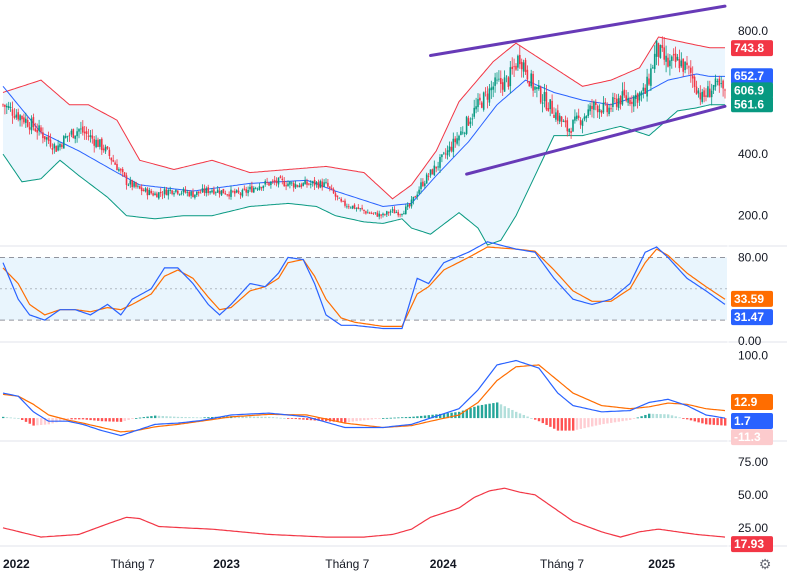 This screenshot has width=787, height=583. Describe the element at coordinates (752, 90) in the screenshot. I see `price-badge: 606.9` at that location.